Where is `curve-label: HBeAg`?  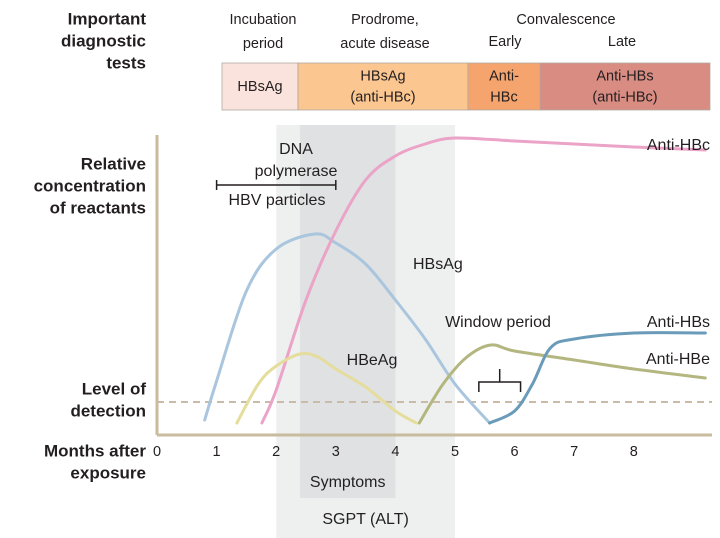
curve-label: HBeAg is located at coordinates (372, 360).